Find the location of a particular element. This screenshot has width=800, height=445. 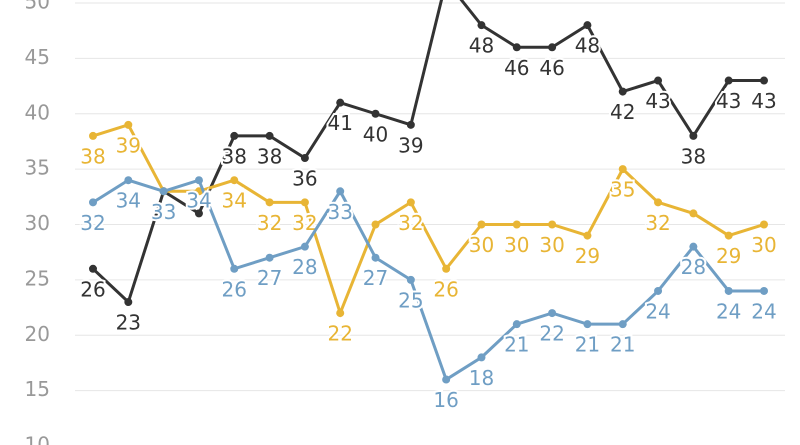

value-label: 23 is located at coordinates (128, 323).